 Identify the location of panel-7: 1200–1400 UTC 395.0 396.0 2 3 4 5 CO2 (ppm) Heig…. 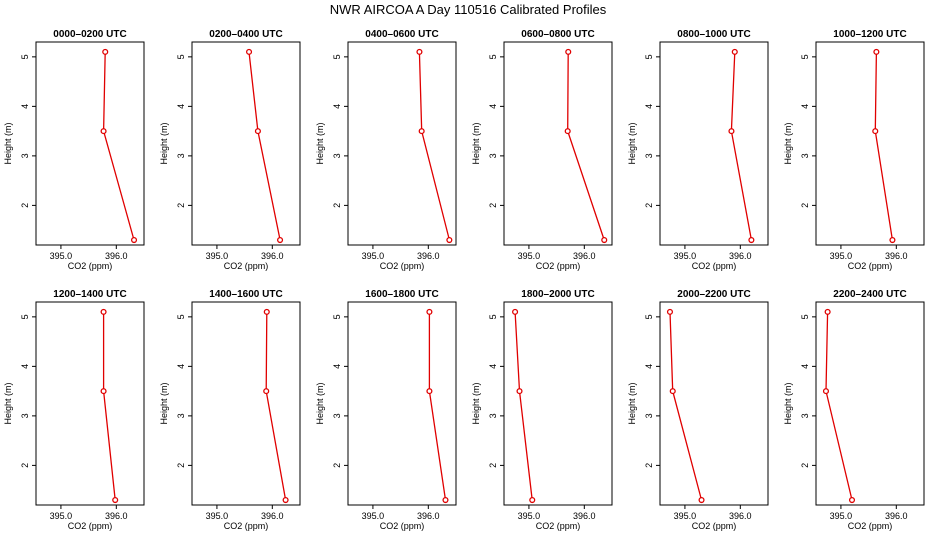
(74, 410).